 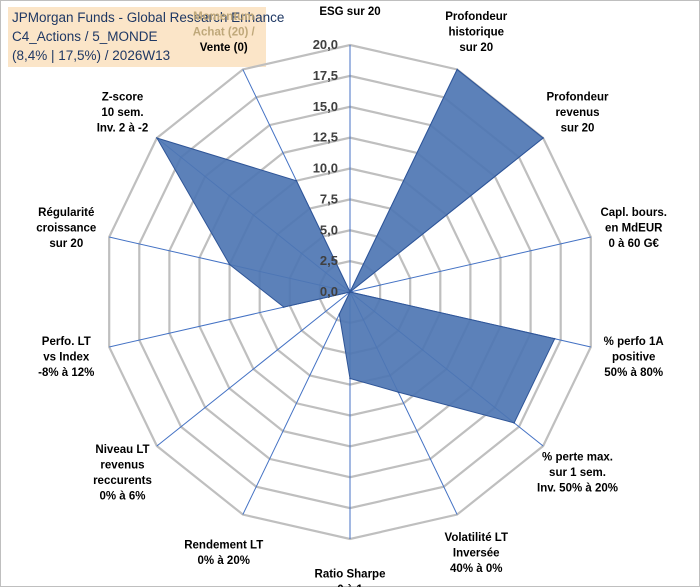 I want to click on axis-label: Perfo. LT vs Index -8% à 12%, so click(x=66, y=357).